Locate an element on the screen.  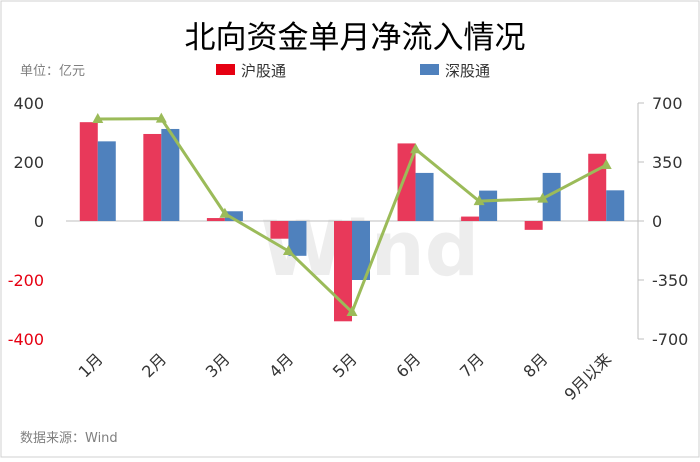
legend: 沪股通 深股通 is located at coordinates (353, 71).